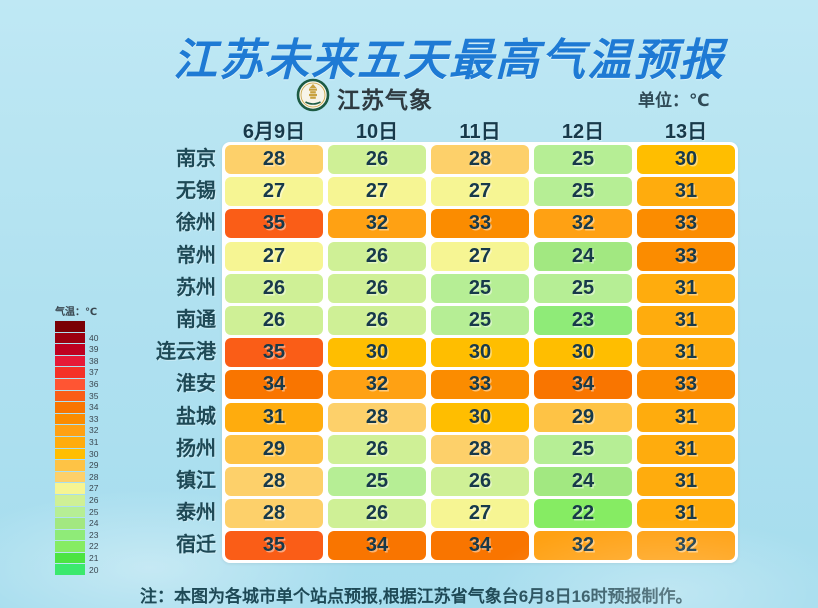 This screenshot has height=608, width=818. Describe the element at coordinates (385, 99) in the screenshot. I see `brand-name: 江苏气象` at that location.